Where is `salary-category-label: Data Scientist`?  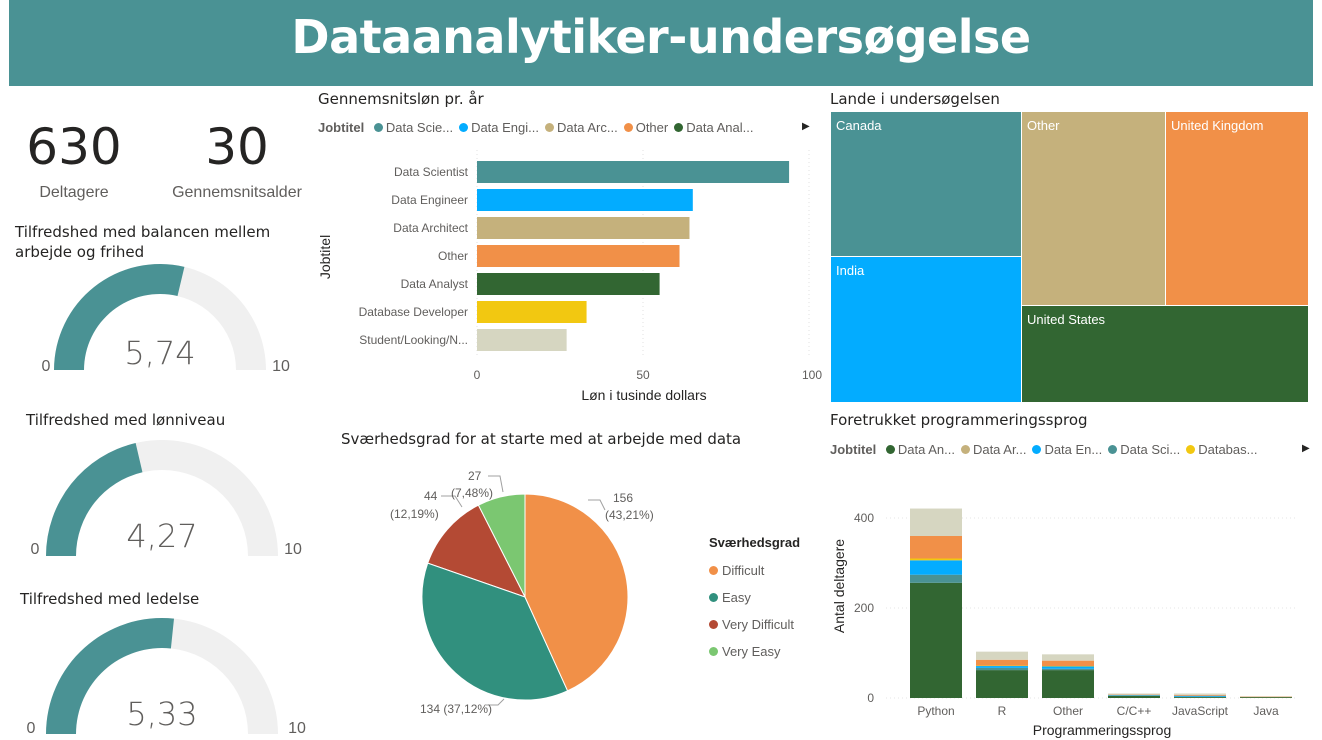 salary-category-label: Data Scientist is located at coordinates (431, 172).